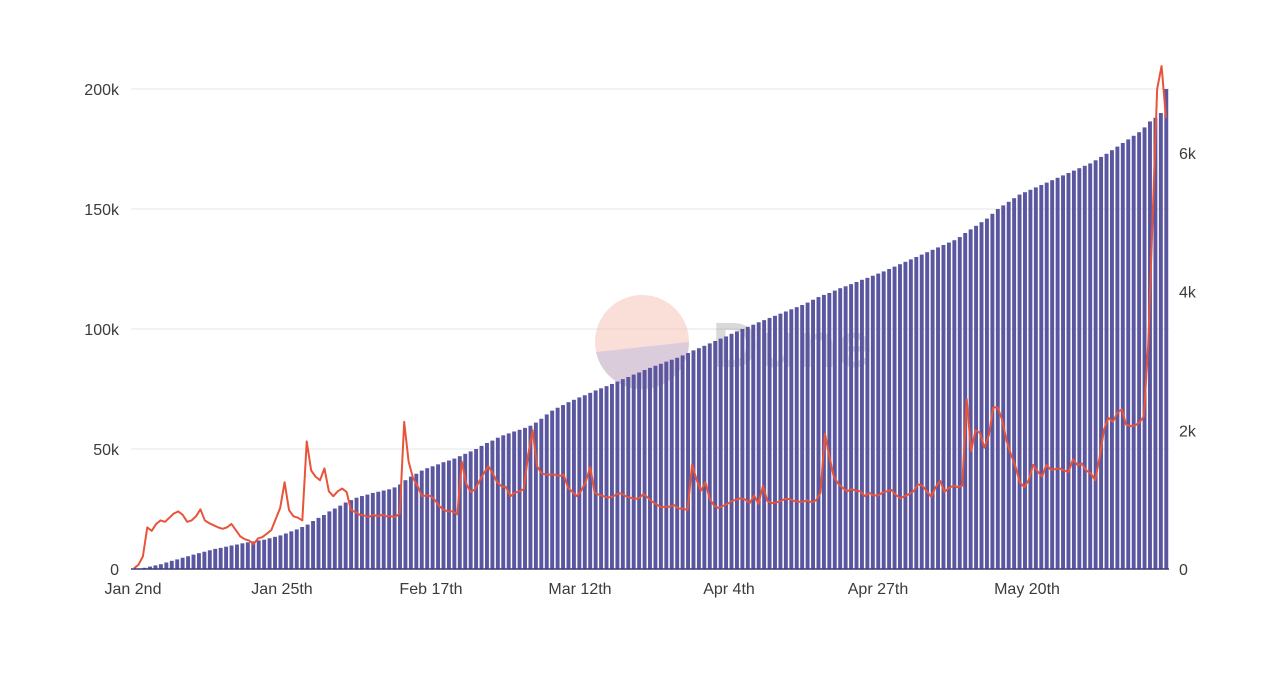 This screenshot has width=1280, height=681. What do you see at coordinates (281, 589) in the screenshot?
I see `x-tick-label: Jan 25th` at bounding box center [281, 589].